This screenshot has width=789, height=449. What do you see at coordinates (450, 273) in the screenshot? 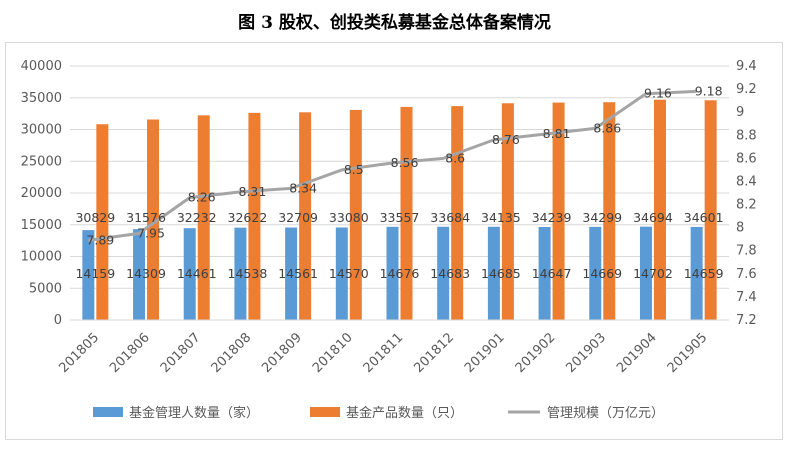
I see `data-label-manager-count: 14683` at bounding box center [450, 273].